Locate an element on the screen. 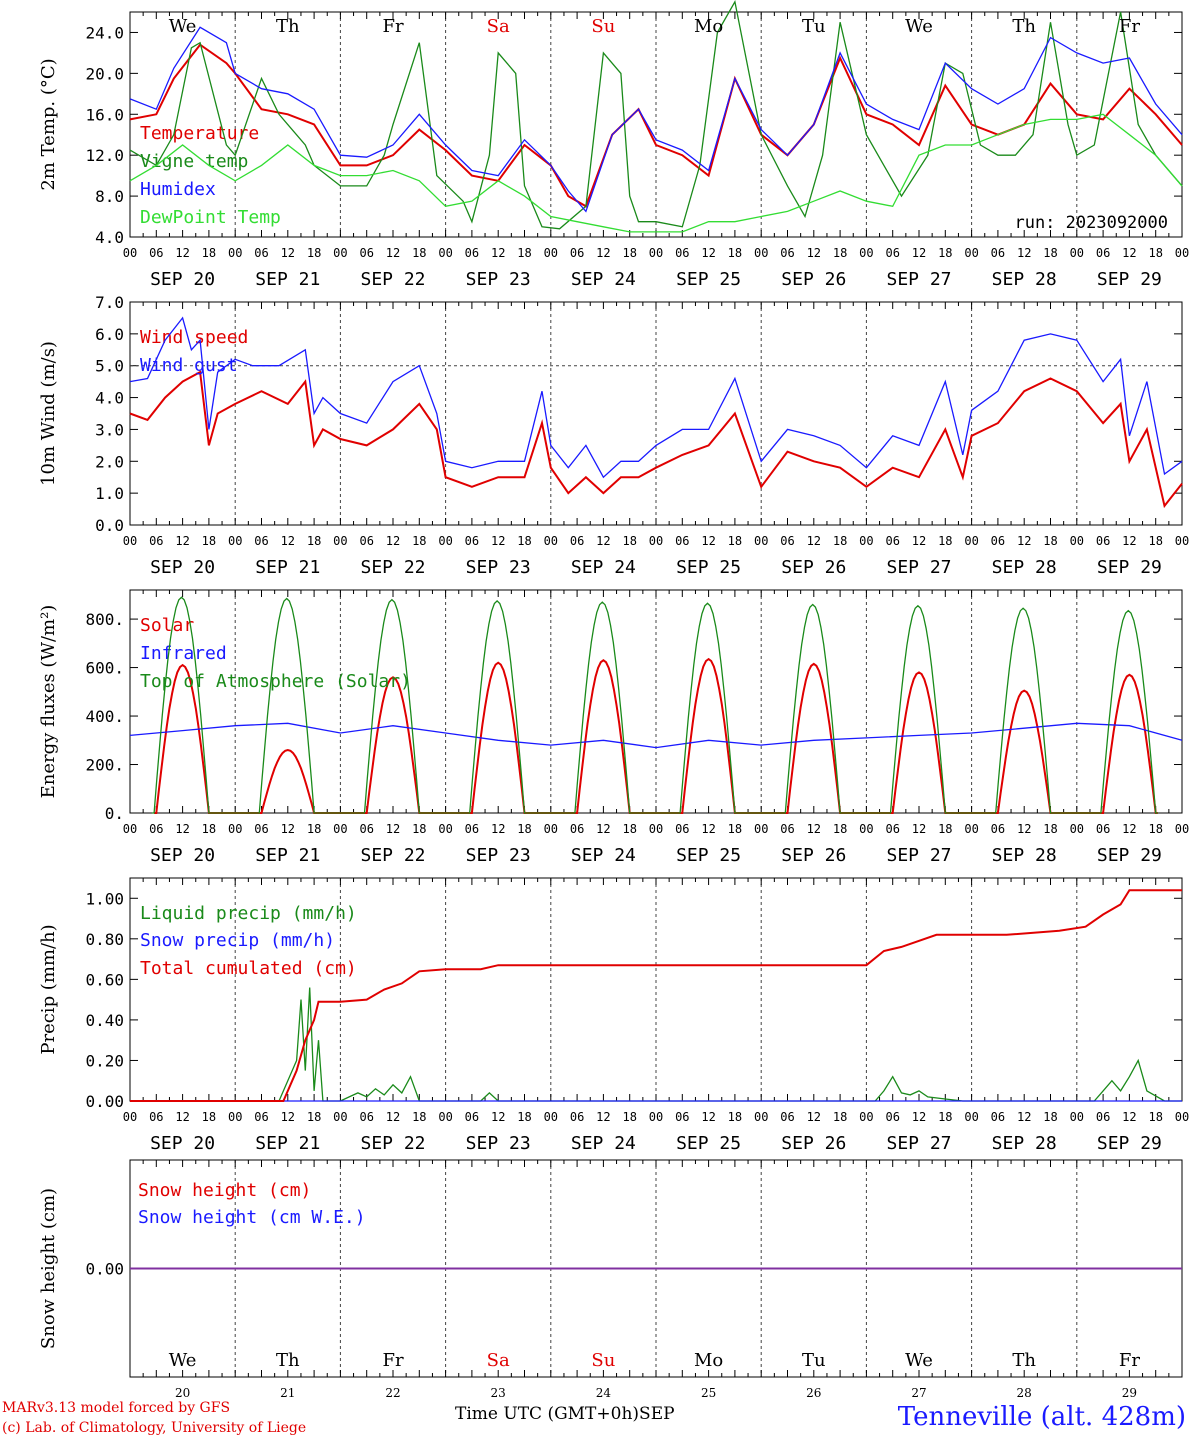 The width and height of the screenshot is (1194, 1440). day-number-label: 26 is located at coordinates (813, 1393).